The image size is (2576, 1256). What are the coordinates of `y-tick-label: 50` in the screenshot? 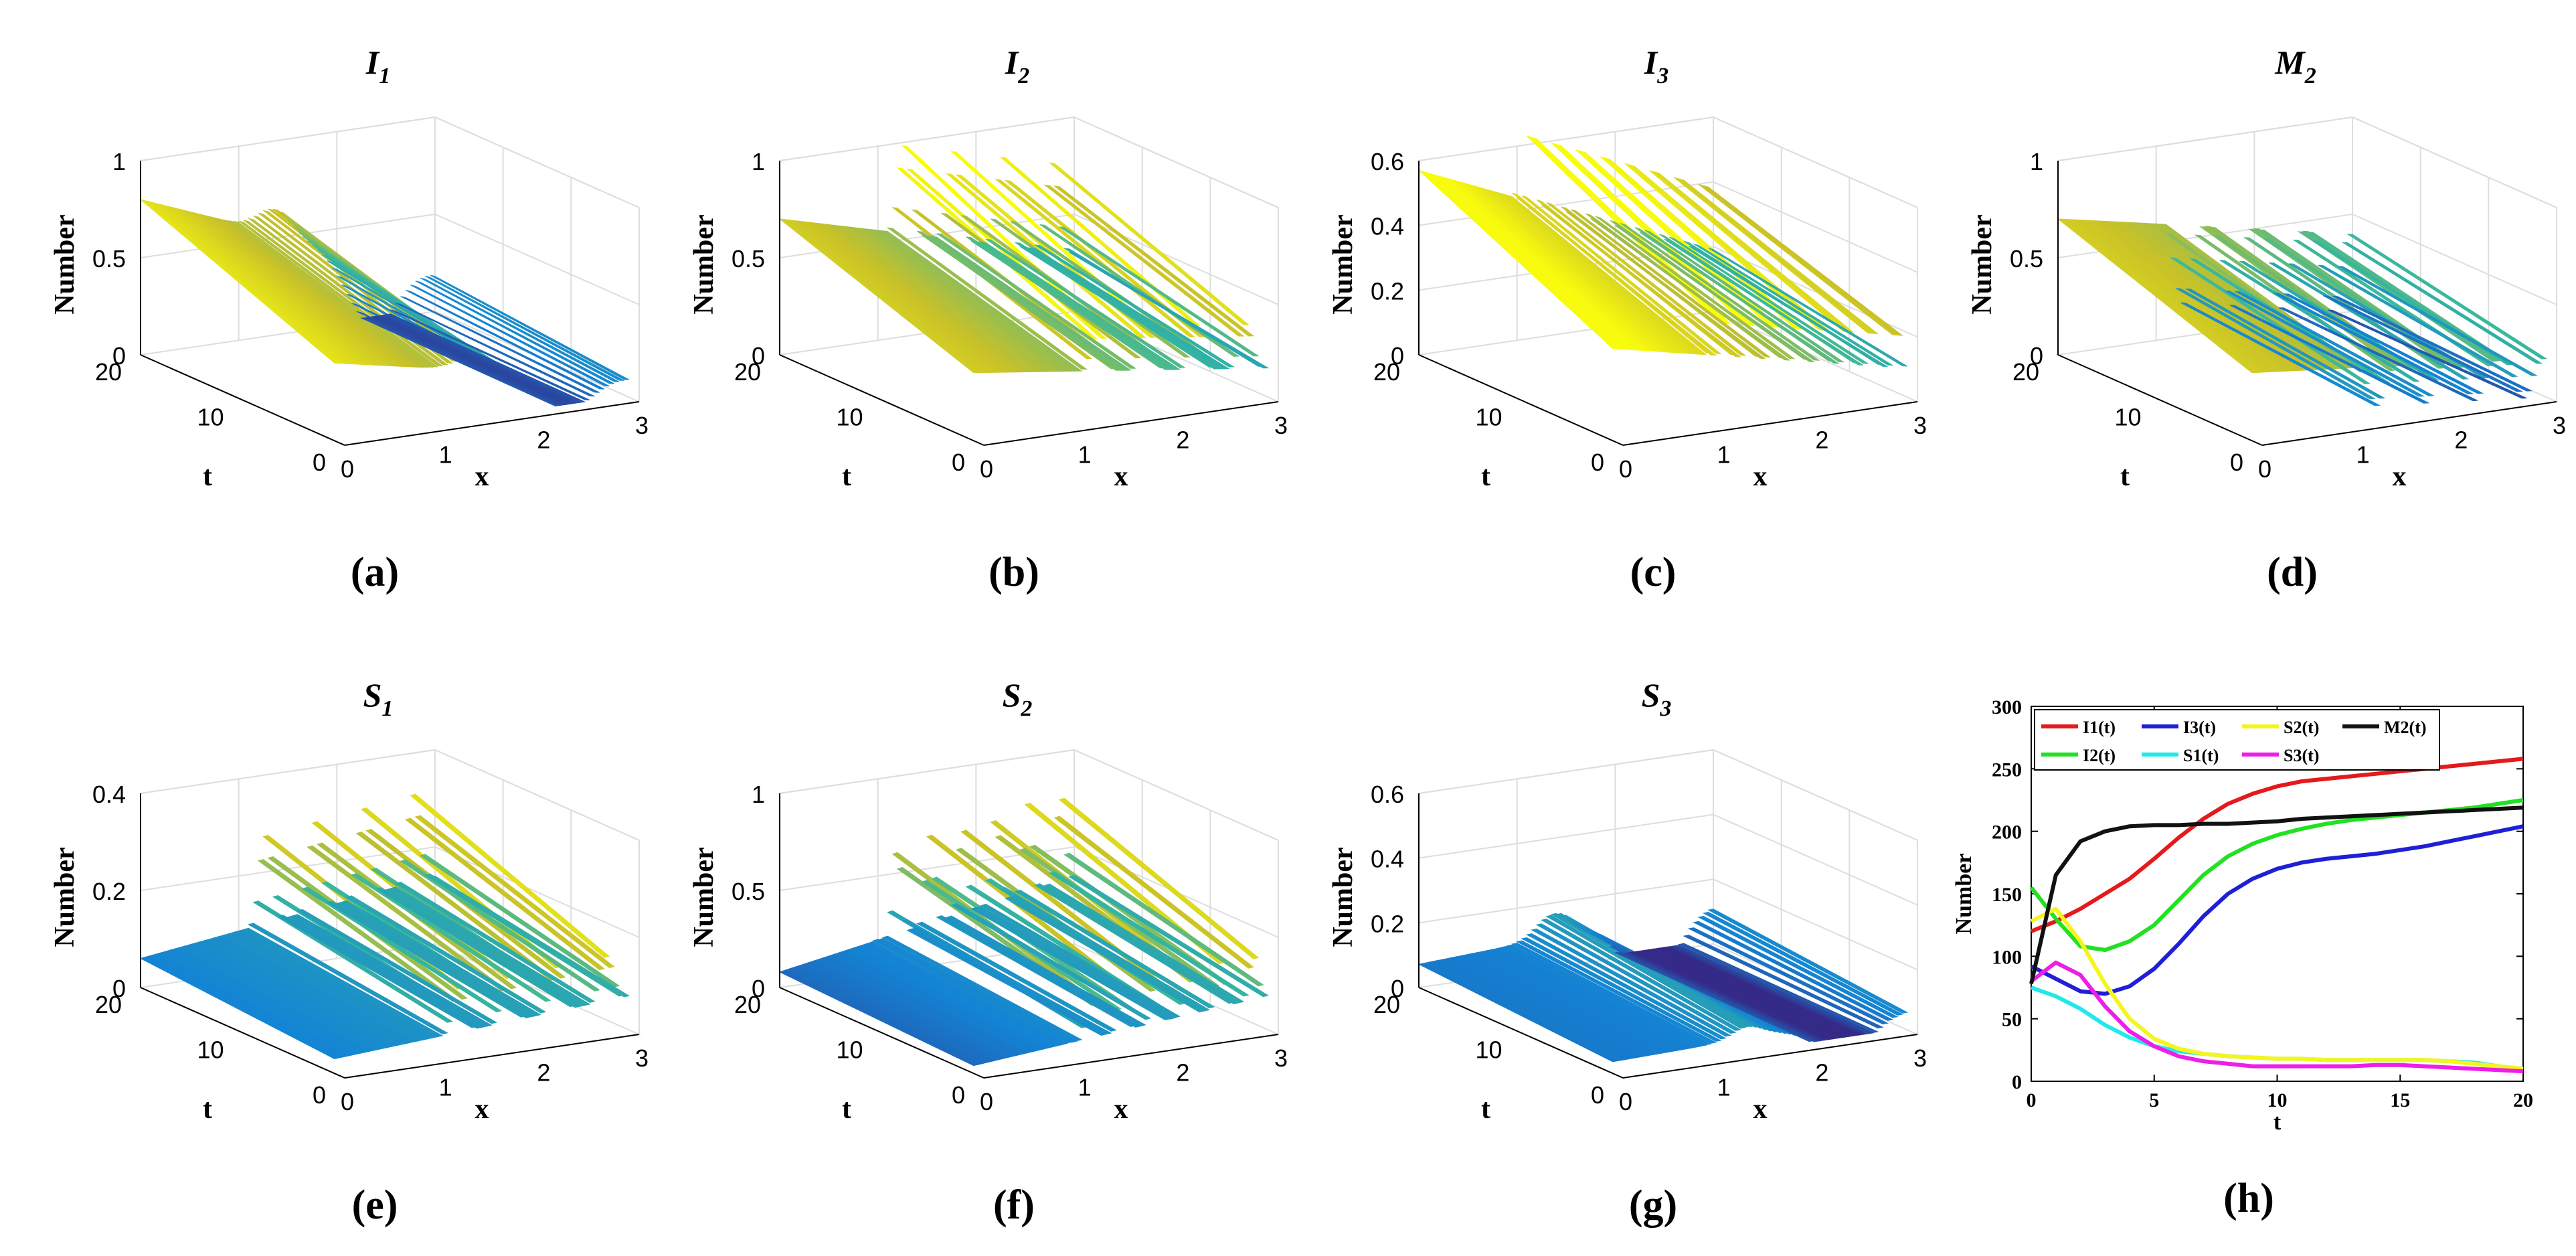 It's located at (2012, 1020).